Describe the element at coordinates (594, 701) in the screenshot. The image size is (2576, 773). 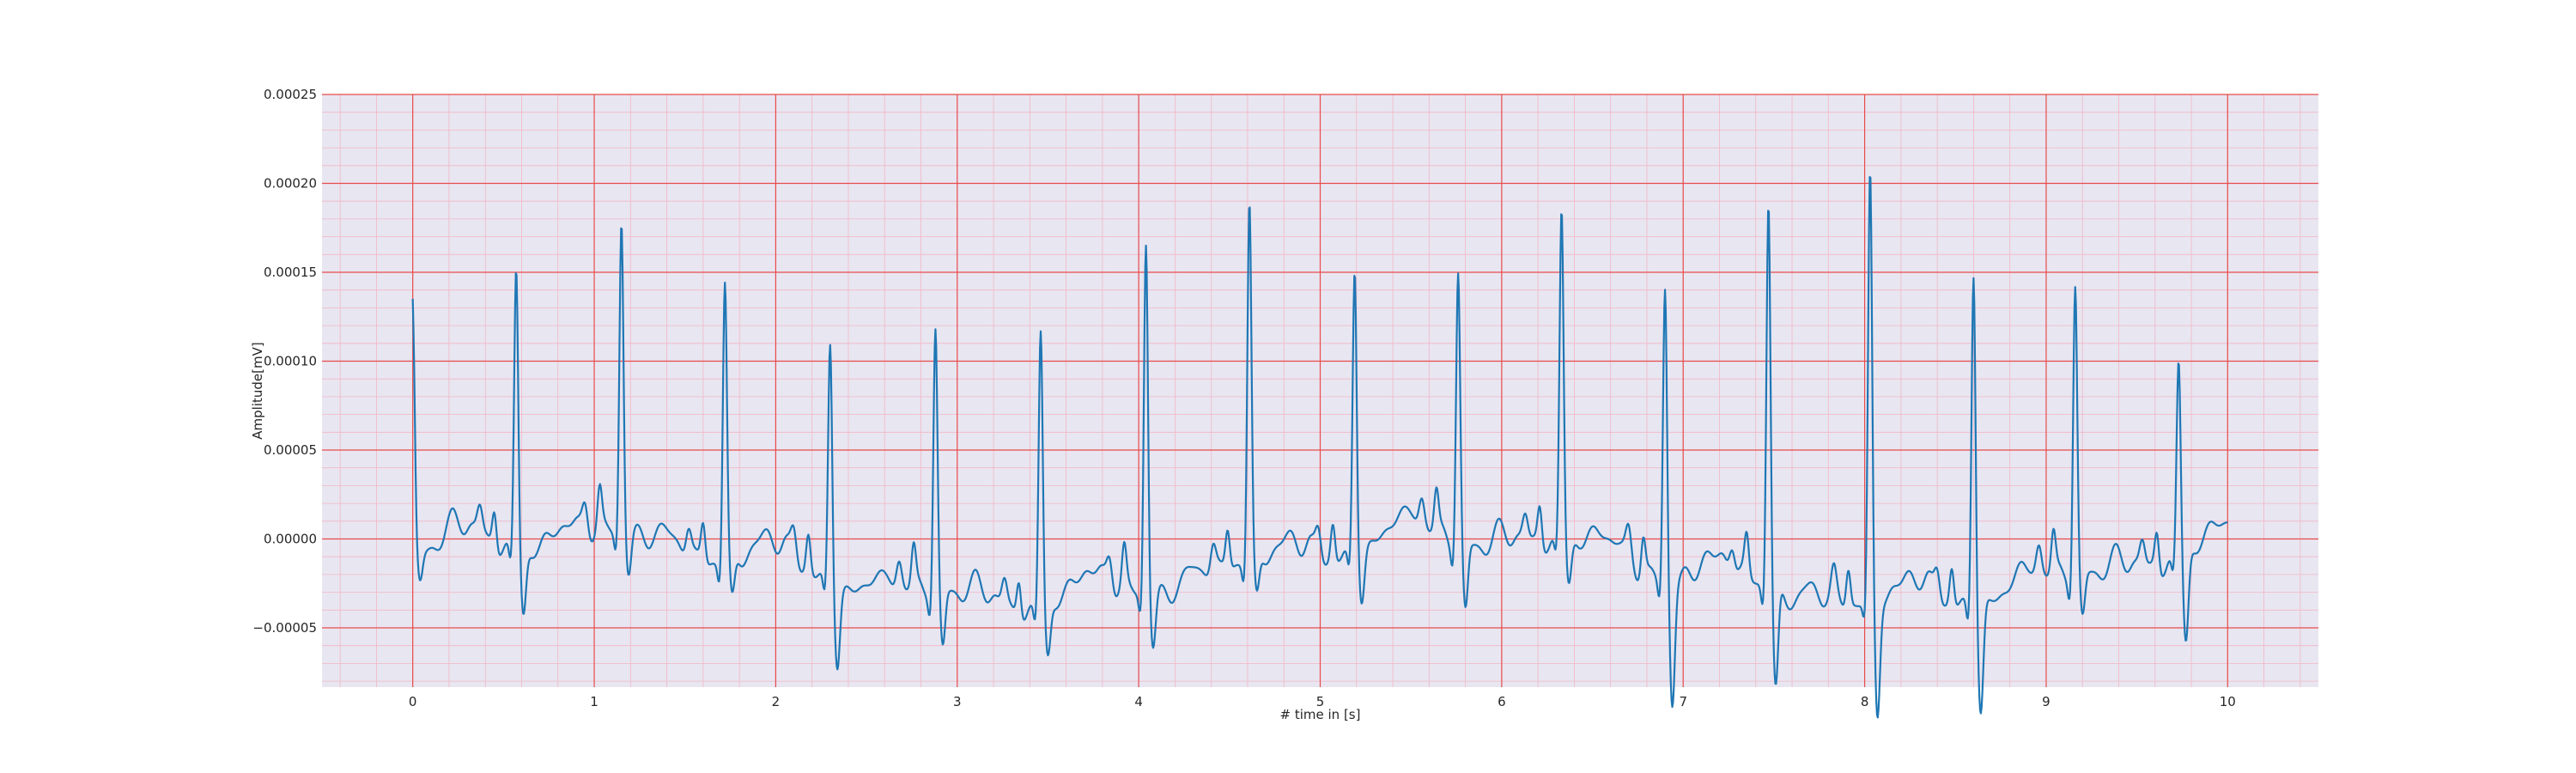
I see `x-tick-label: 1` at that location.